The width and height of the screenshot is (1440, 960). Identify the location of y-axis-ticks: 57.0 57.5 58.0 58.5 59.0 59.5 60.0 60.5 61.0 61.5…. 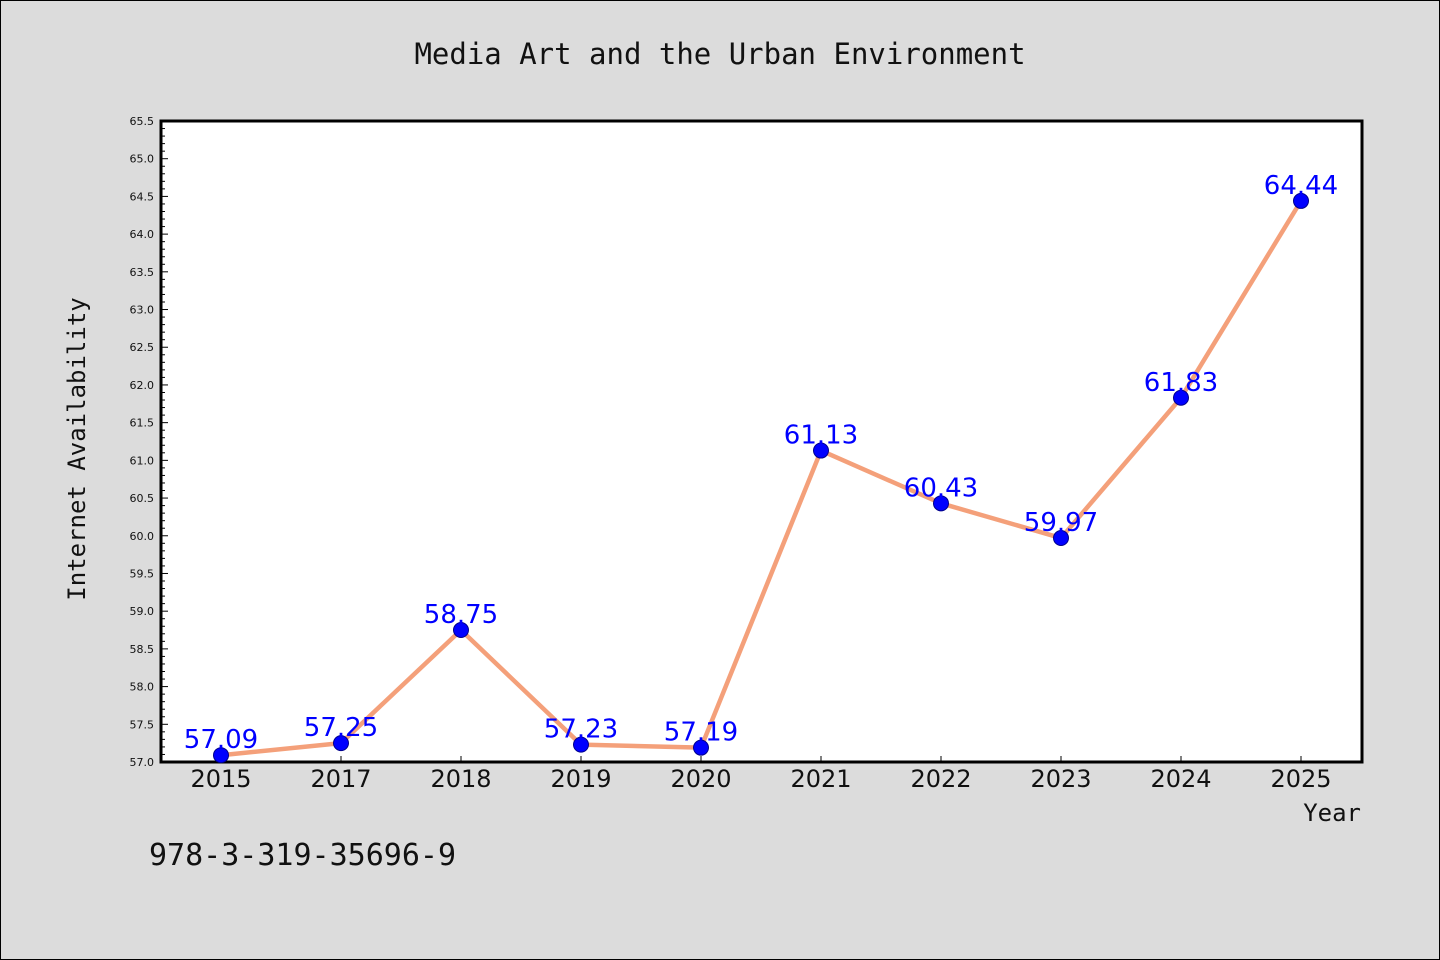
(149, 442).